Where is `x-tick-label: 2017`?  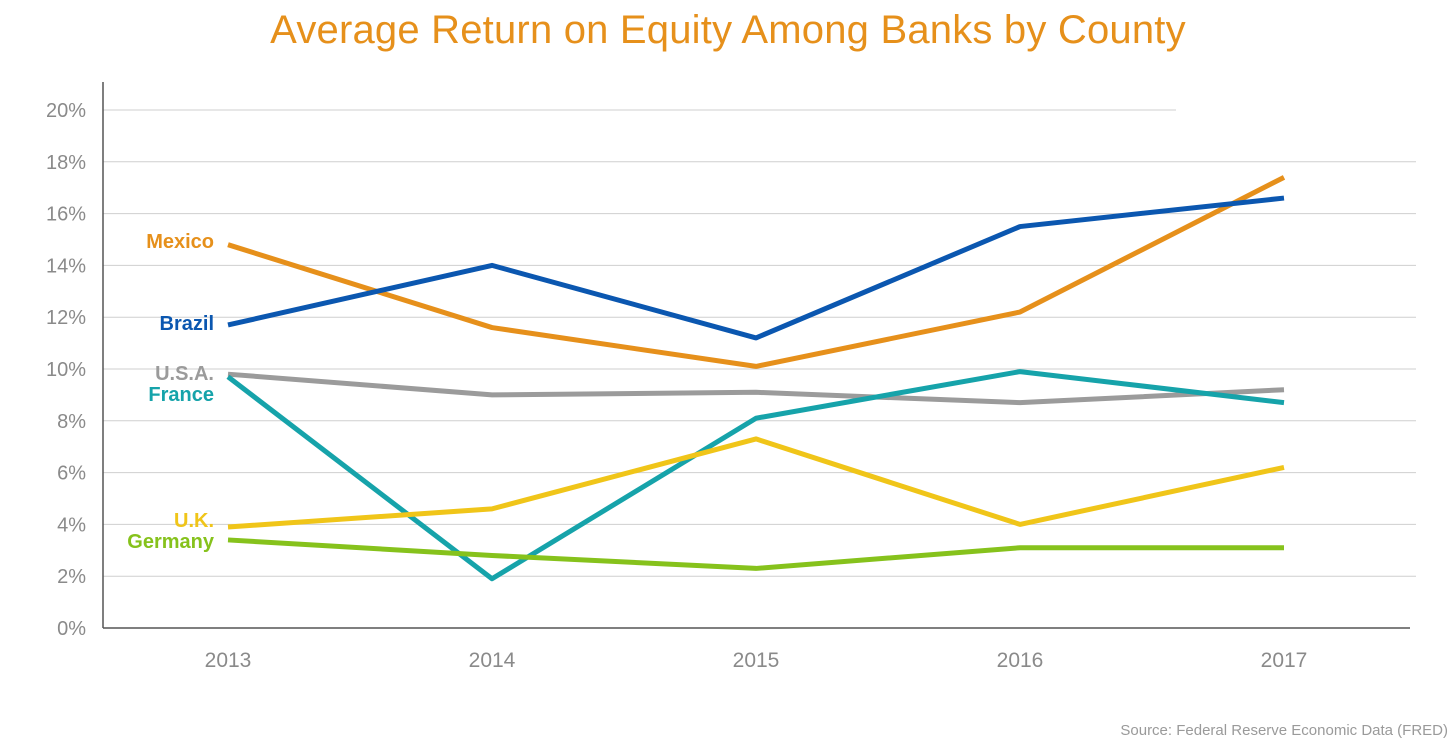
x-tick-label: 2017 is located at coordinates (1284, 660).